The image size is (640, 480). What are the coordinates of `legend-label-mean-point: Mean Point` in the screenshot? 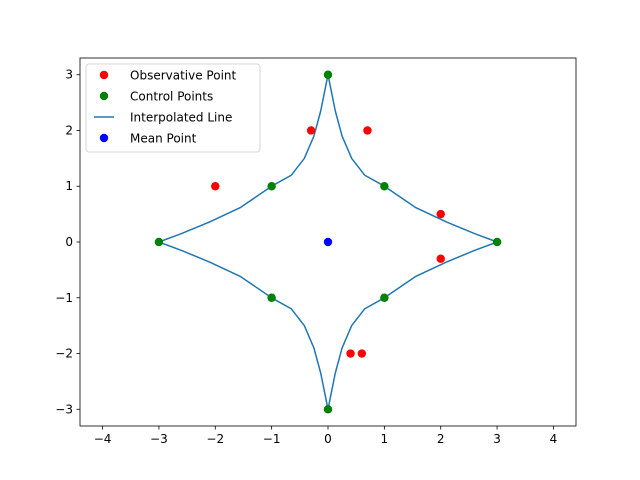 It's located at (163, 139).